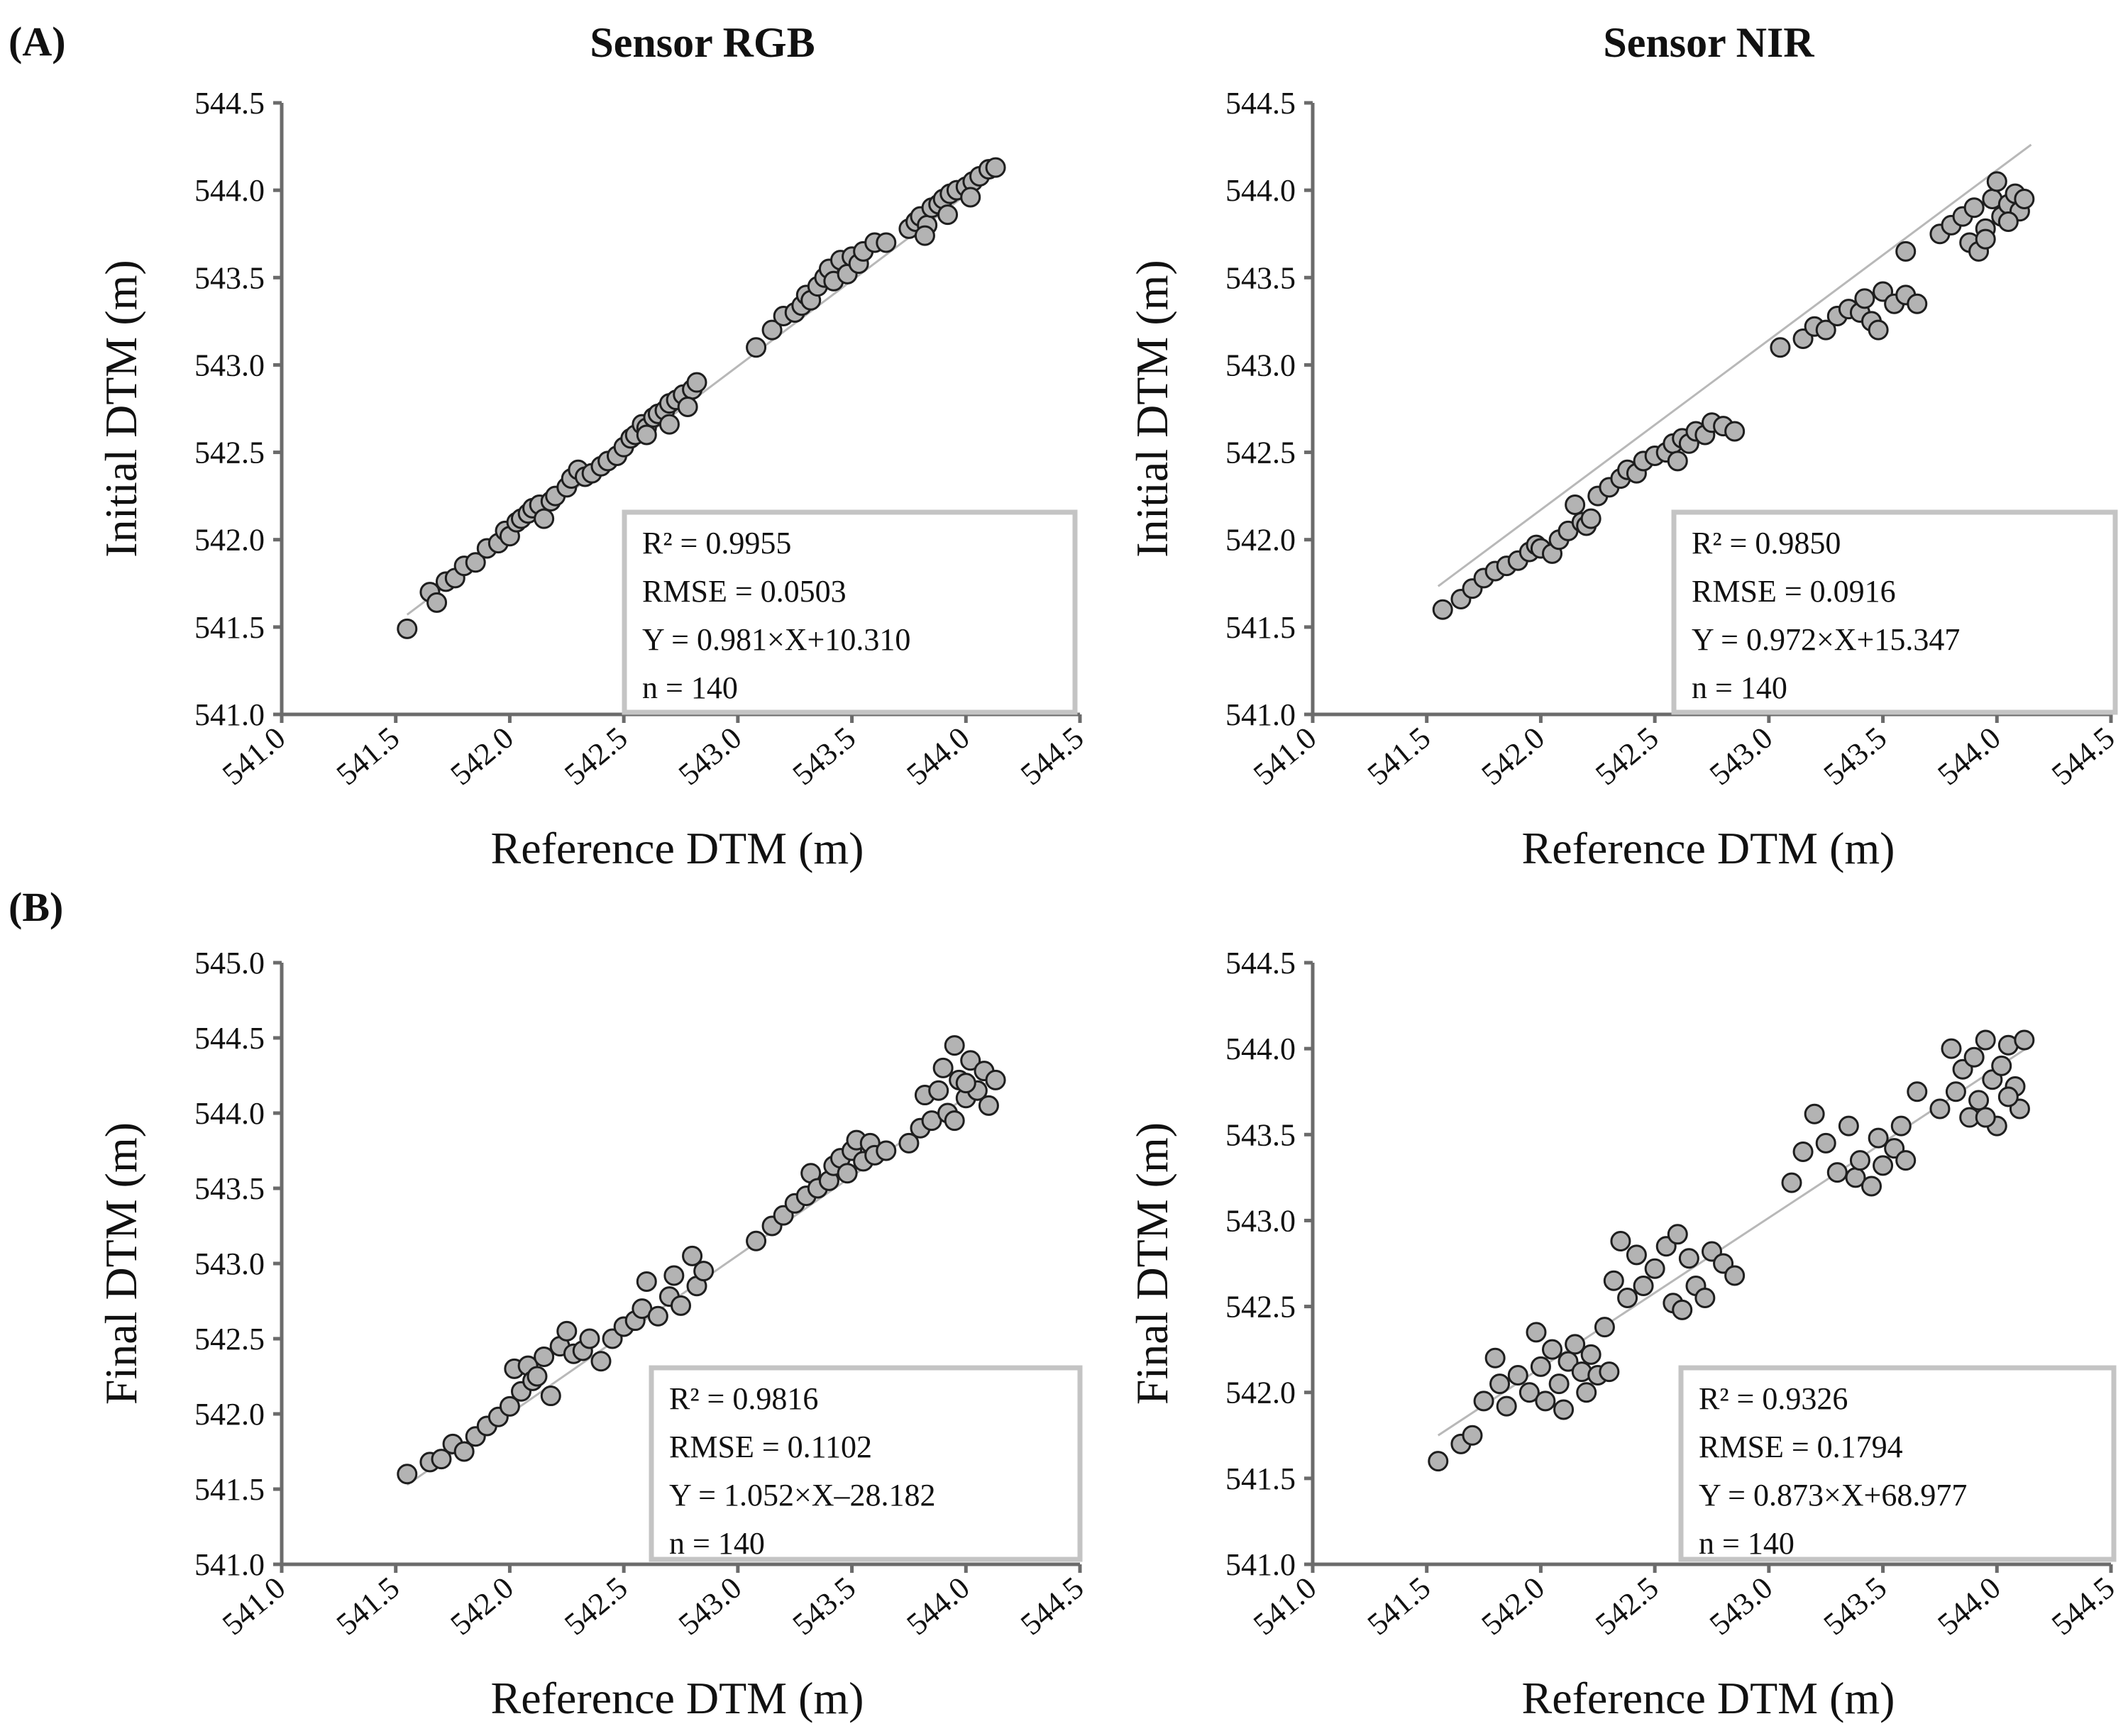 The width and height of the screenshot is (2128, 1736). What do you see at coordinates (1739, 687) in the screenshot?
I see `stats-line: n = 140` at bounding box center [1739, 687].